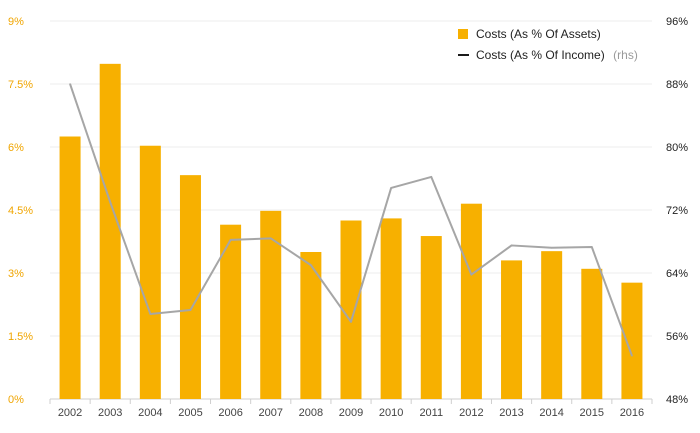  What do you see at coordinates (677, 274) in the screenshot?
I see `right-tick-label: 64%` at bounding box center [677, 274].